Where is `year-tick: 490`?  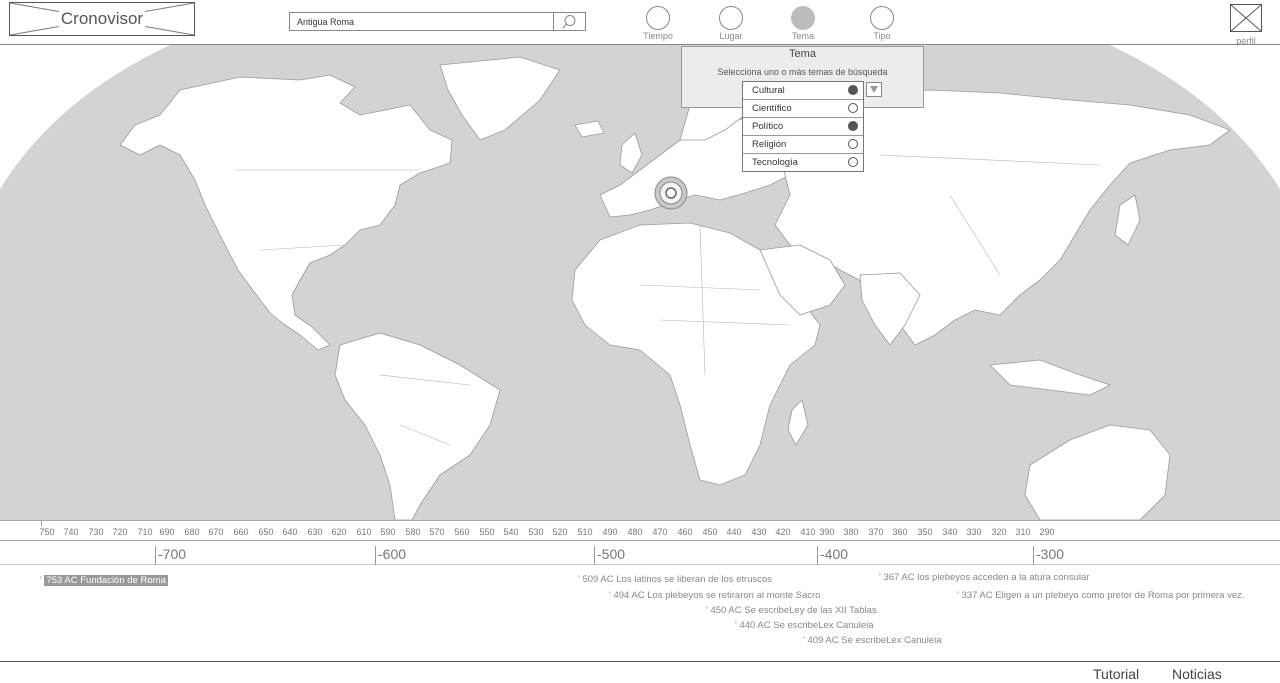
year-tick: 490 is located at coordinates (610, 532).